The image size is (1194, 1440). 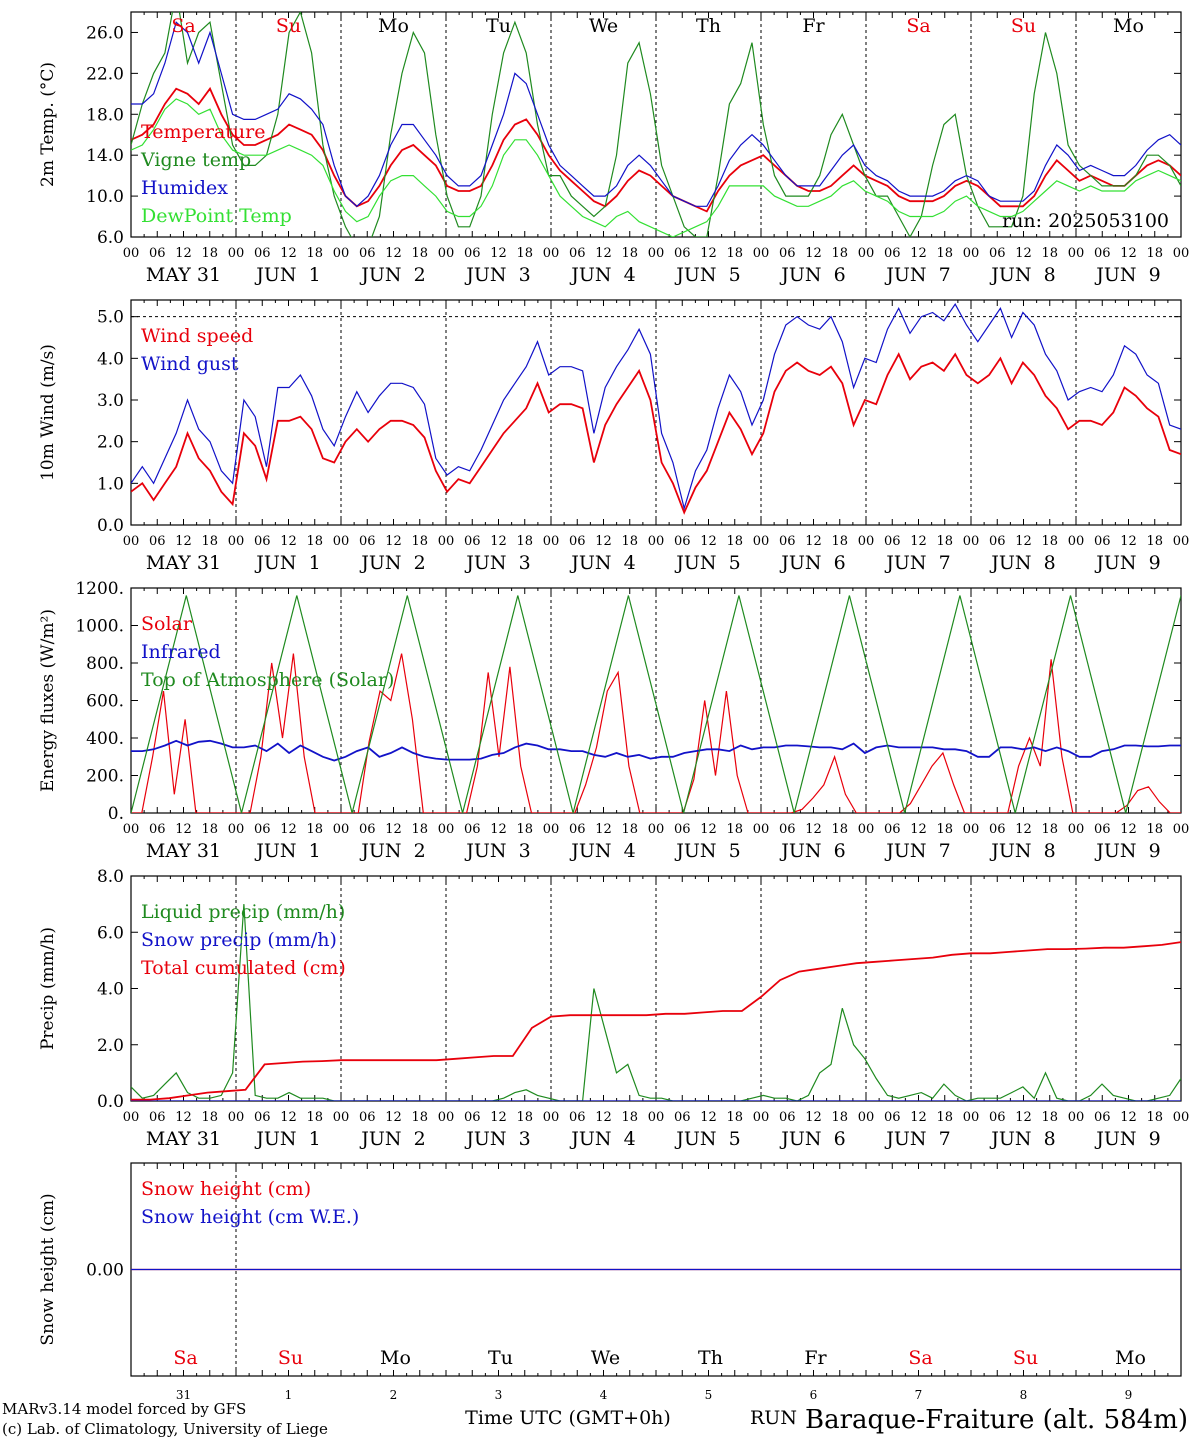 What do you see at coordinates (181, 652) in the screenshot?
I see `legend-entry: Infrared` at bounding box center [181, 652].